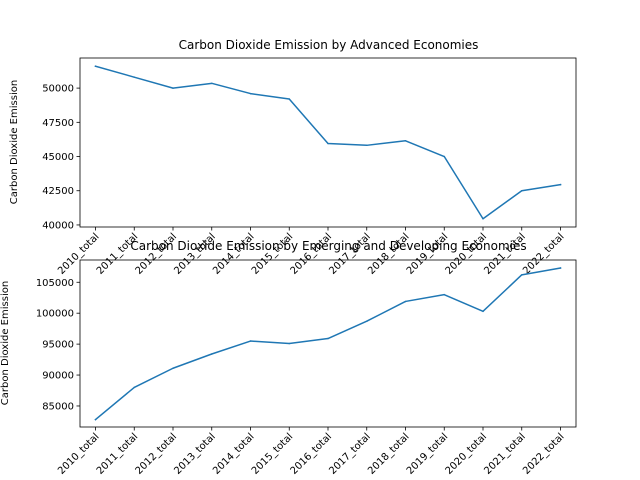  I want to click on y-axis-label-advanced: Carbon Dioxide Emission, so click(14, 142).